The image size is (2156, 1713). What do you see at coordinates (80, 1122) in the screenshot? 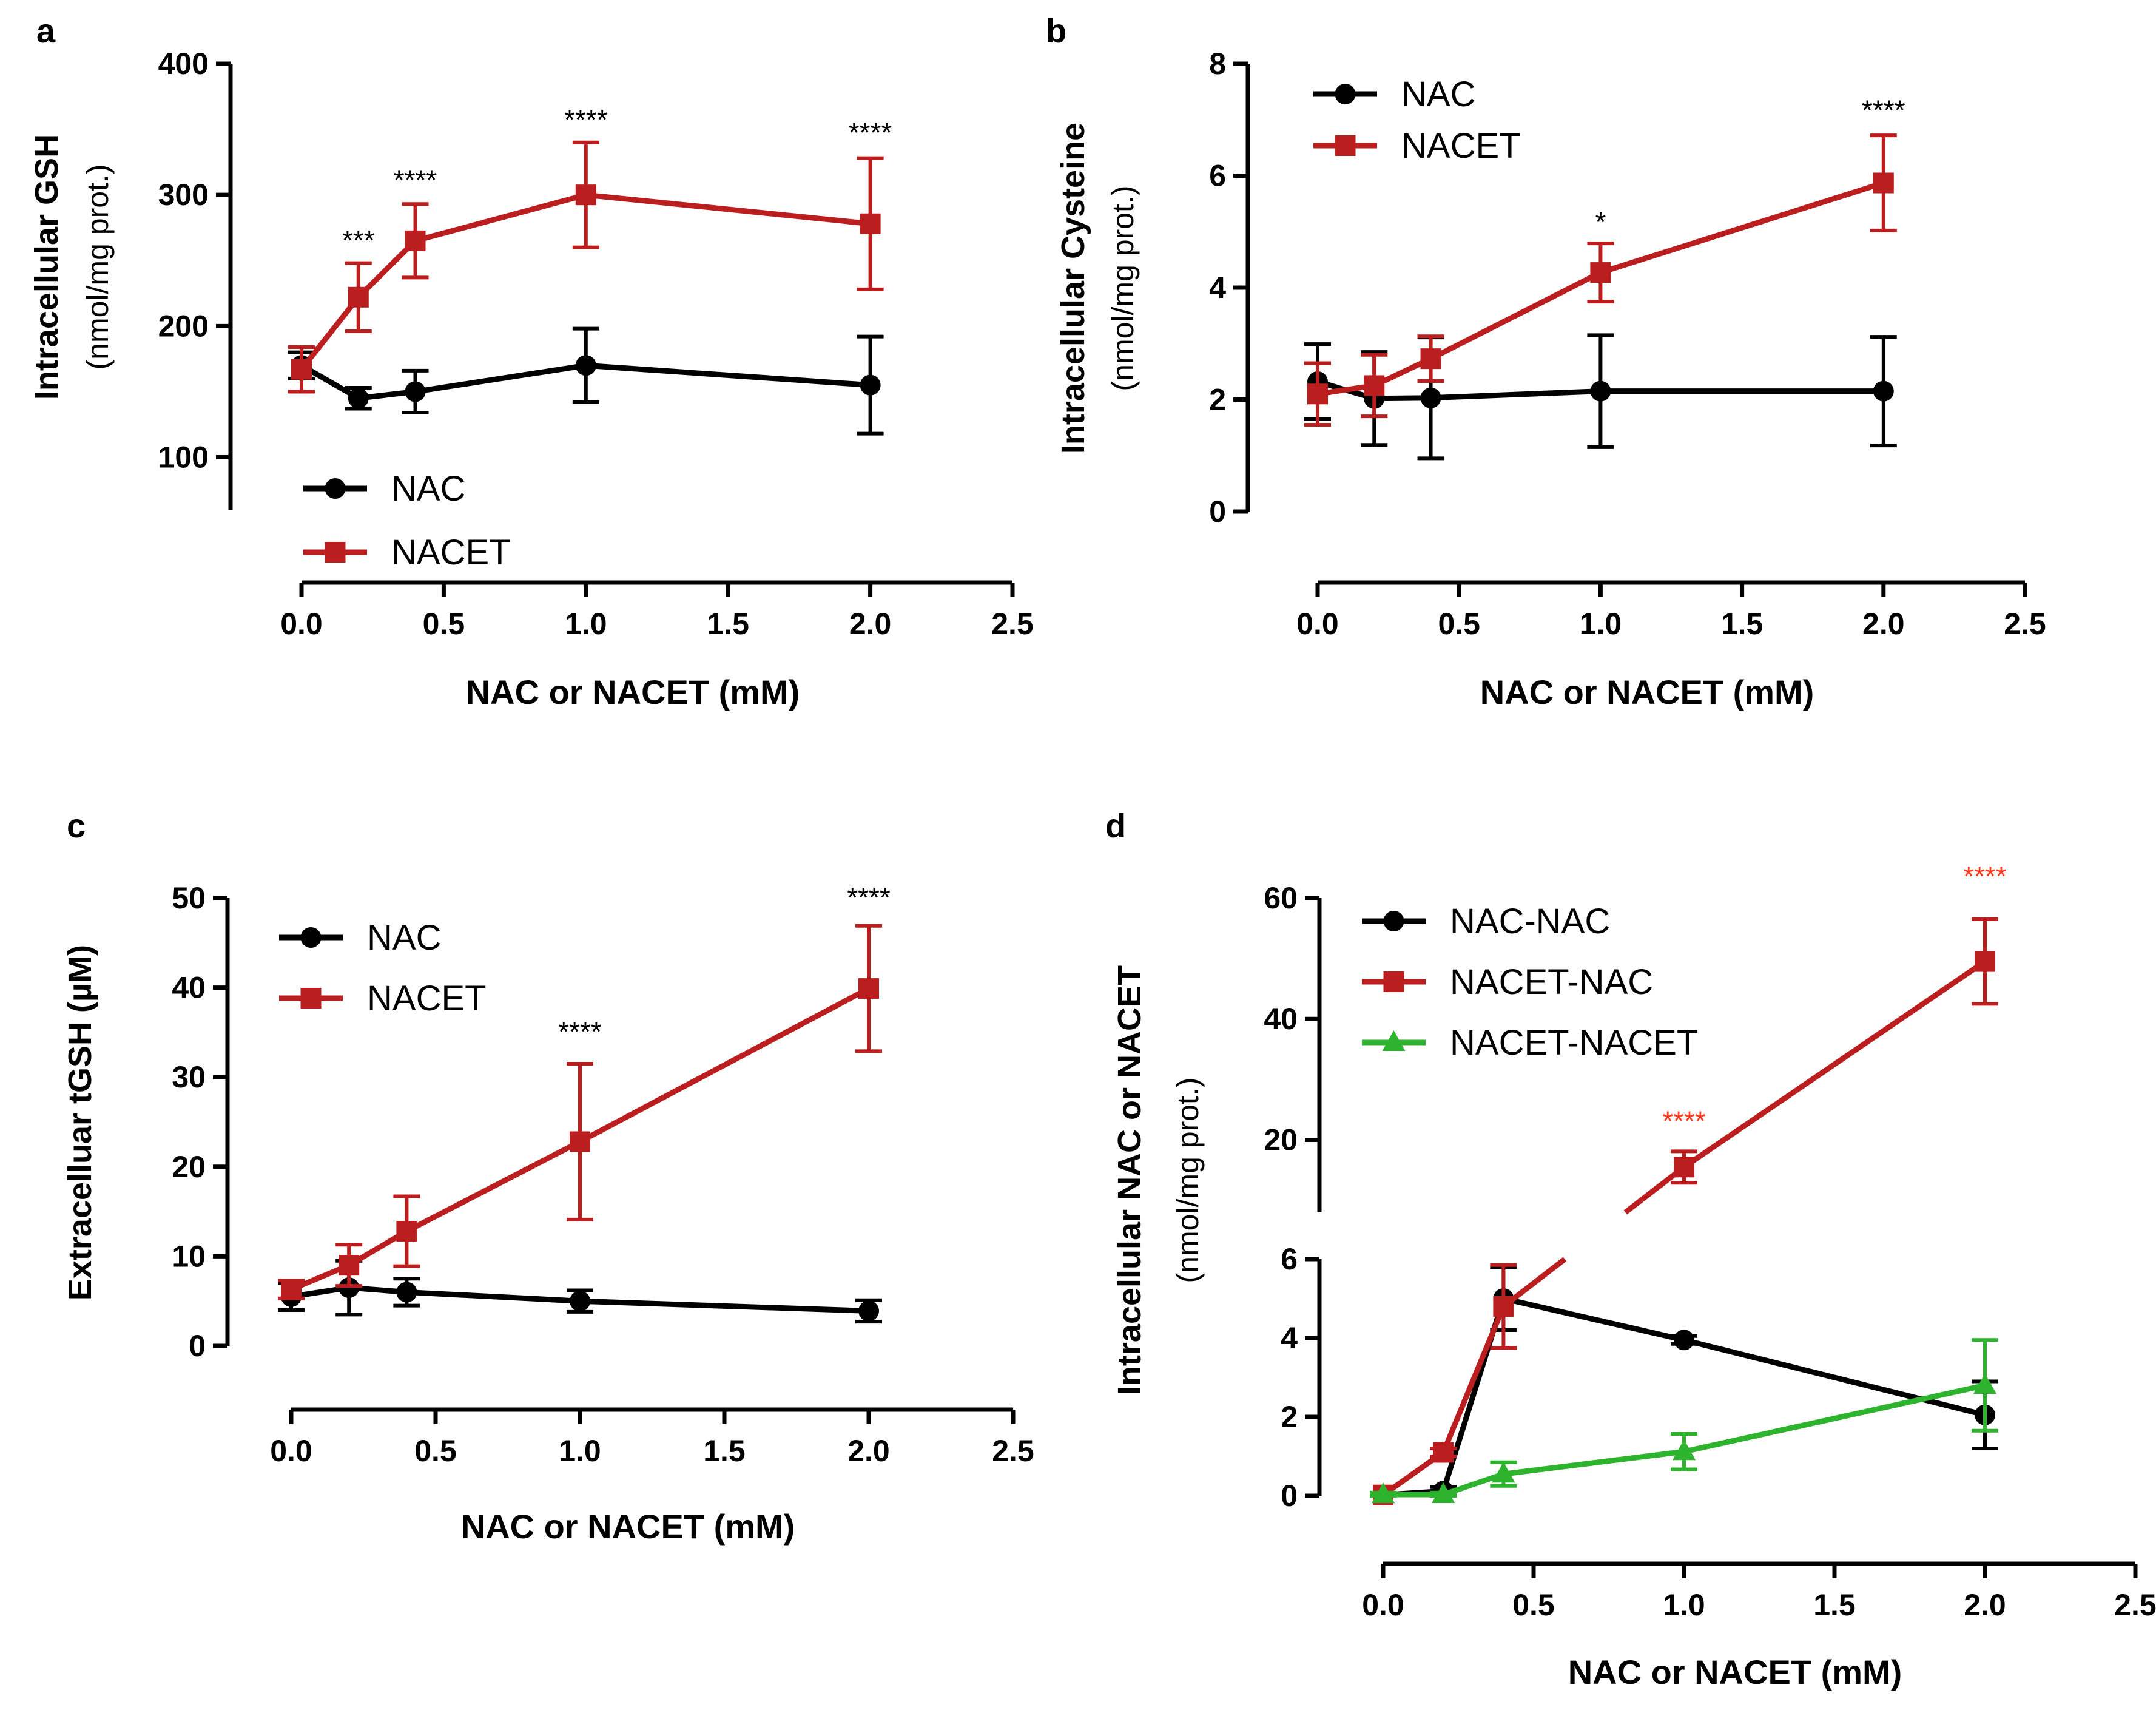
I see `y-axis-title: Extracelluar tGSH (µM)` at bounding box center [80, 1122].